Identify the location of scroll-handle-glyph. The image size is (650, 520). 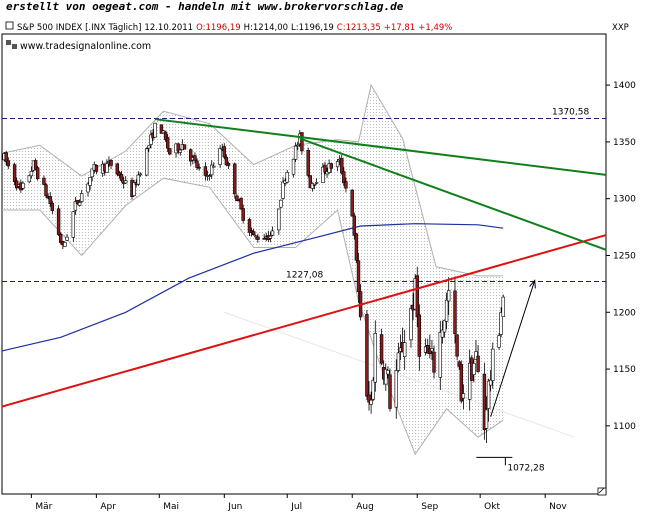
(601, 490).